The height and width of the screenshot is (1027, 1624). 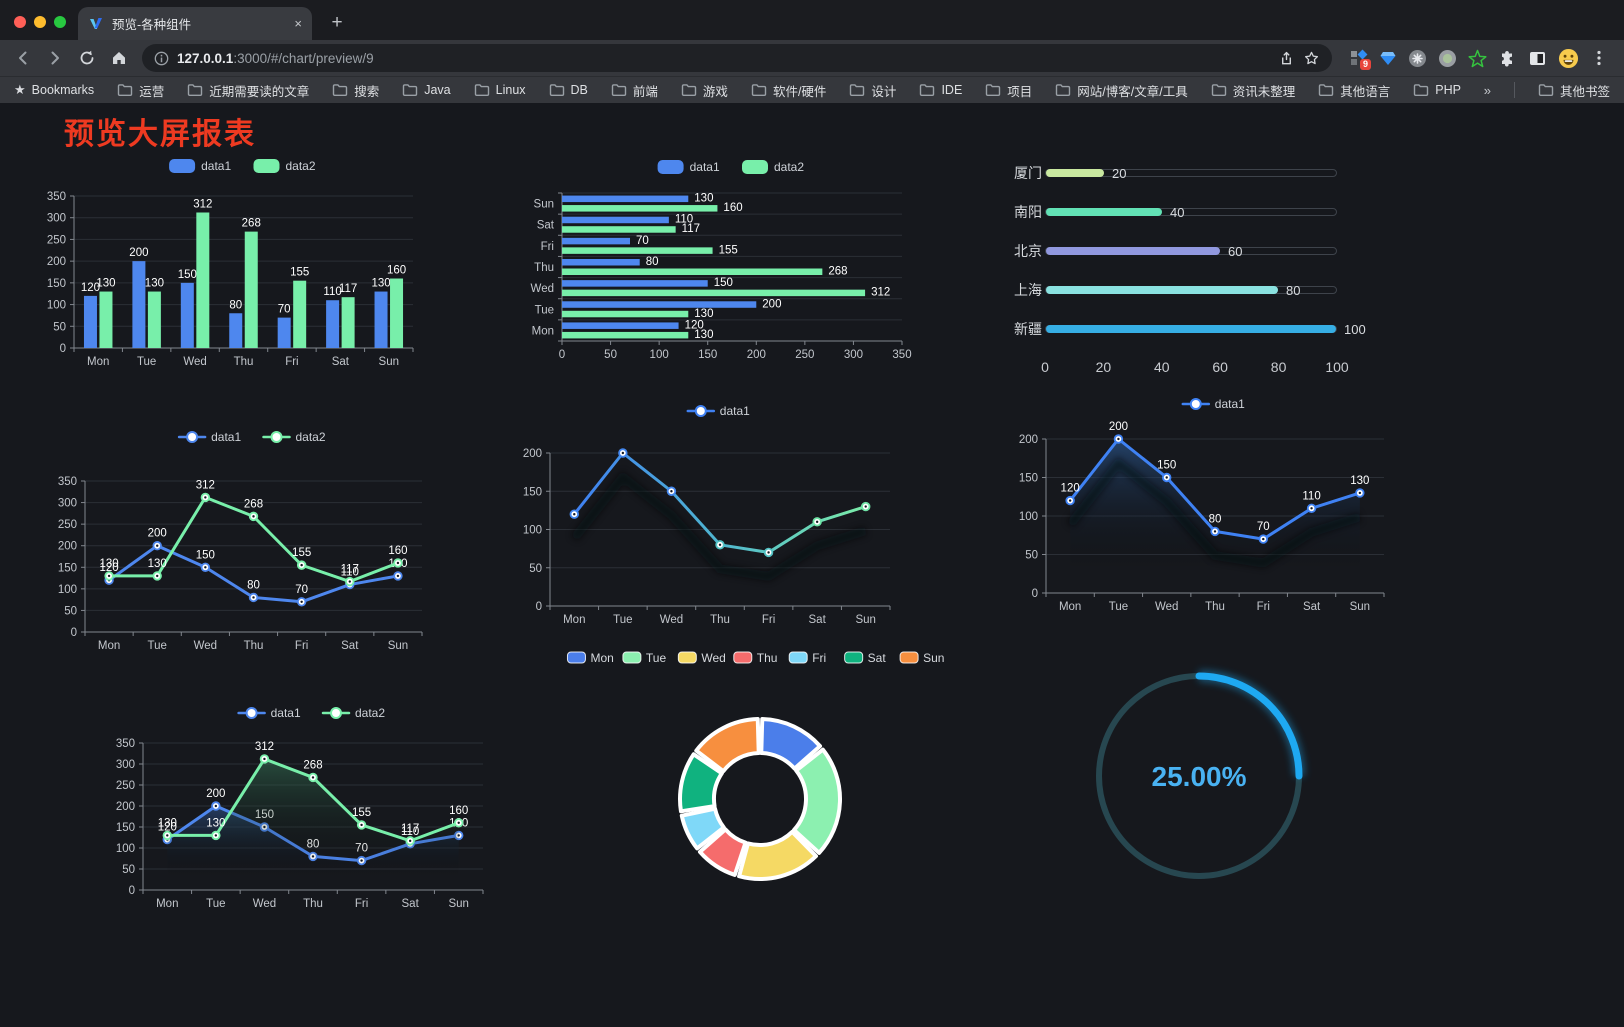 I want to click on bookmark-item: PHP, so click(x=1437, y=90).